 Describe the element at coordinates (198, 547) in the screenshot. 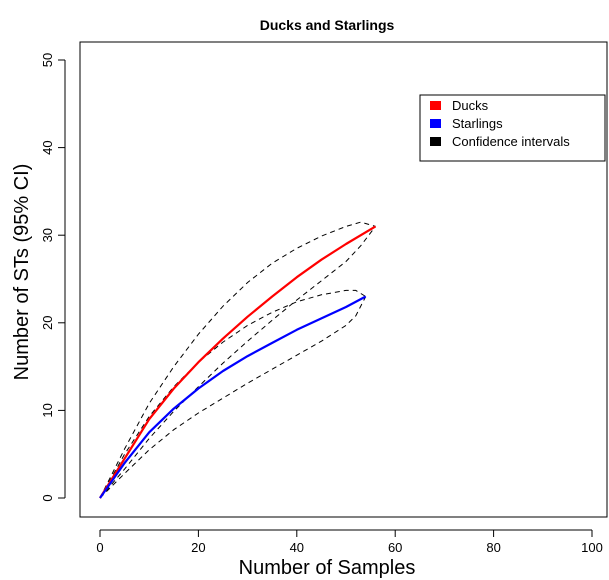

I see `x-tick-label: 20` at that location.